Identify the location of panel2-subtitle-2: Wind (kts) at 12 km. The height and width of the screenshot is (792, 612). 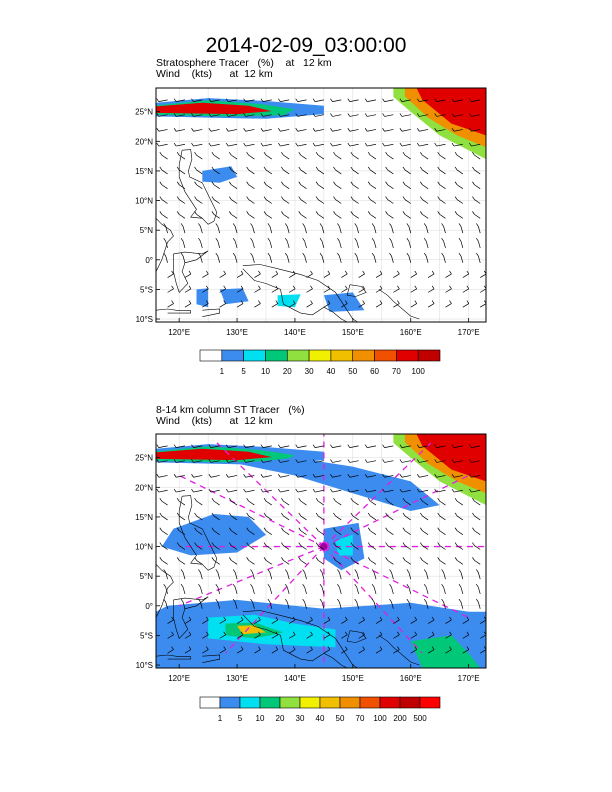
(214, 421).